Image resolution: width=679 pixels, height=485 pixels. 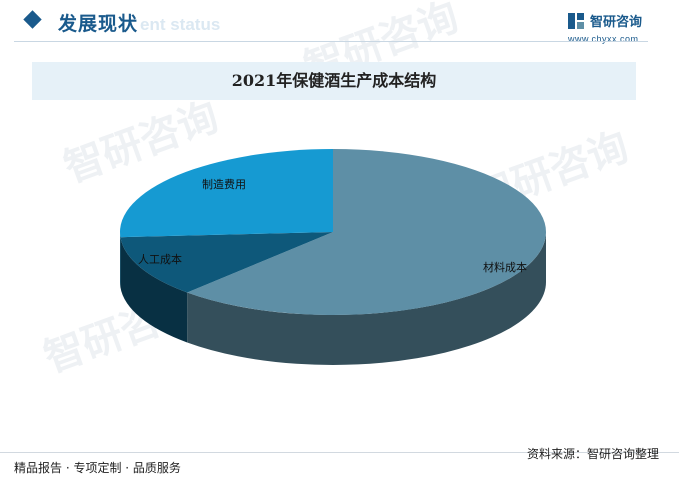 What do you see at coordinates (98, 24) in the screenshot?
I see `section-title: 发展现状` at bounding box center [98, 24].